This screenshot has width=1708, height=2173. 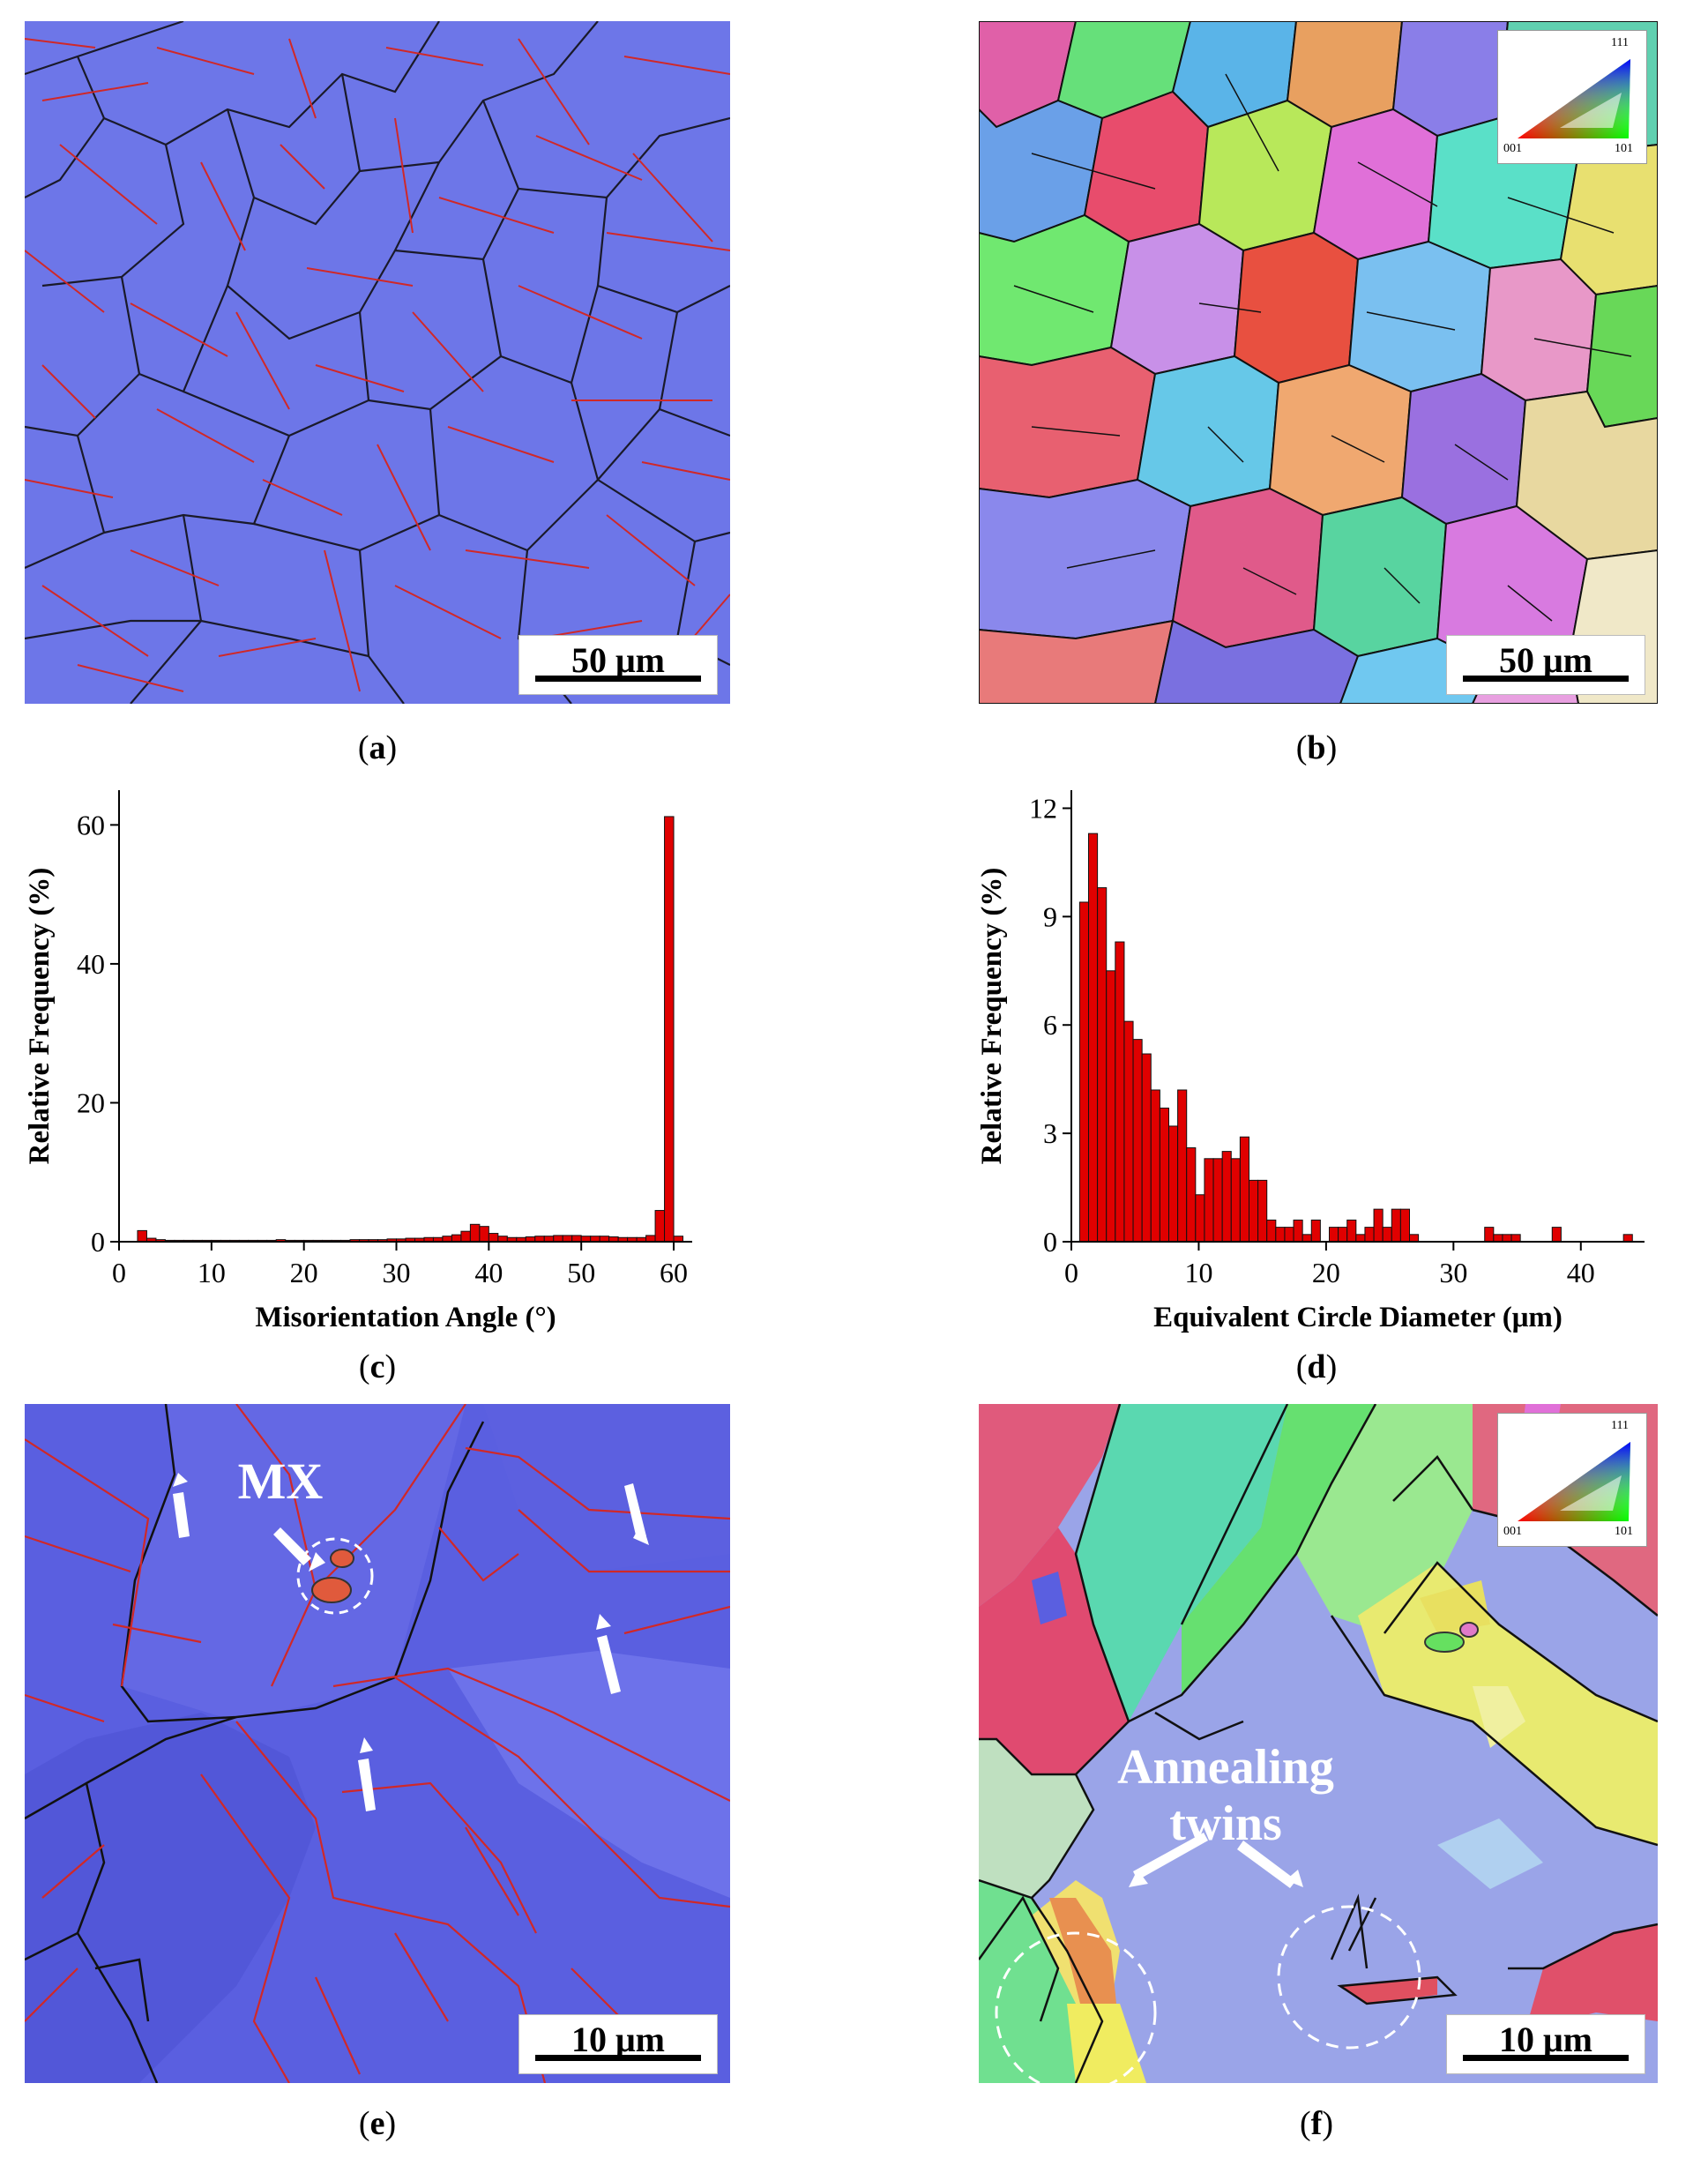 I want to click on scale-bar-f-label: 10 μm, so click(x=1545, y=2039).